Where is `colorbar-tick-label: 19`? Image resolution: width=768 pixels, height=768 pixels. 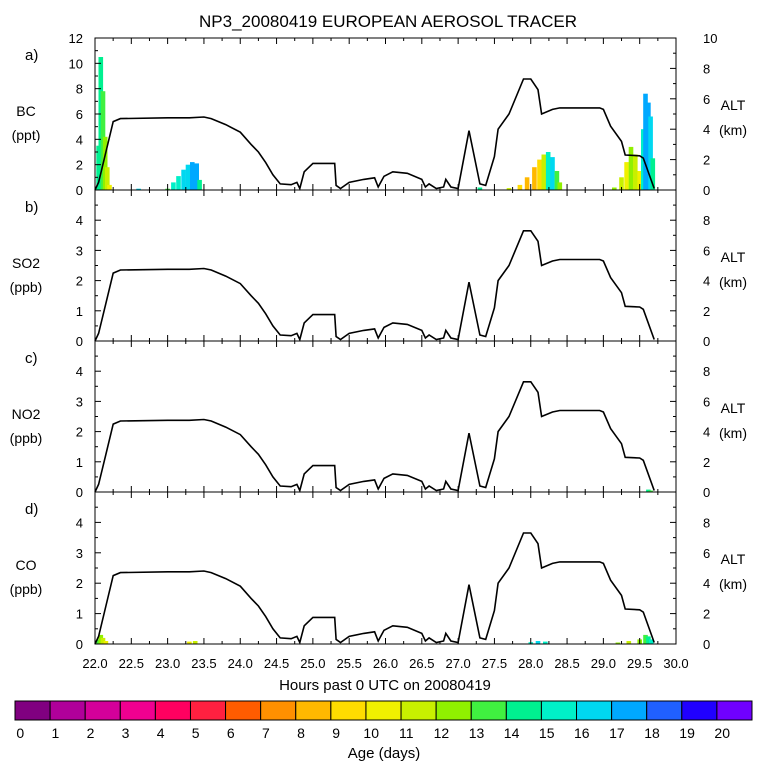 colorbar-tick-label: 19 is located at coordinates (687, 733).